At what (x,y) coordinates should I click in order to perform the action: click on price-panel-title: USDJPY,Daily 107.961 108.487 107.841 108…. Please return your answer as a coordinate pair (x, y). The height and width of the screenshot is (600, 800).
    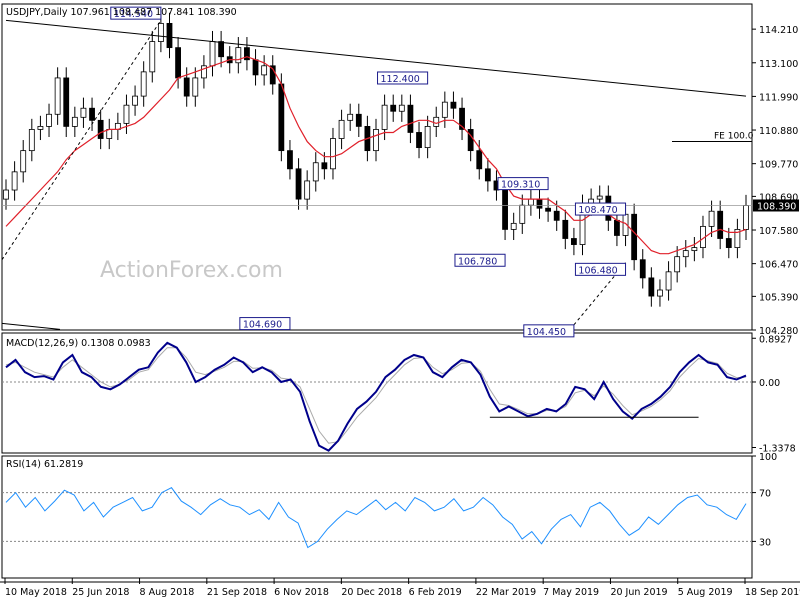
    Looking at the image, I should click on (121, 12).